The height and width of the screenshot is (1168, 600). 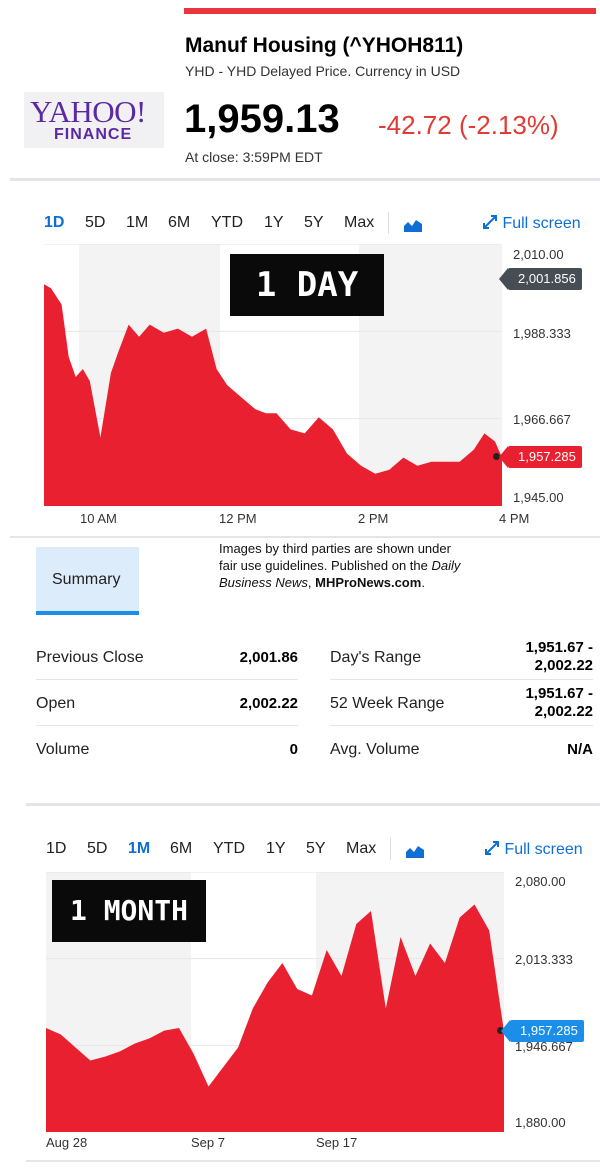 I want to click on stat-row-open: Open 2,002.22, so click(x=167, y=703).